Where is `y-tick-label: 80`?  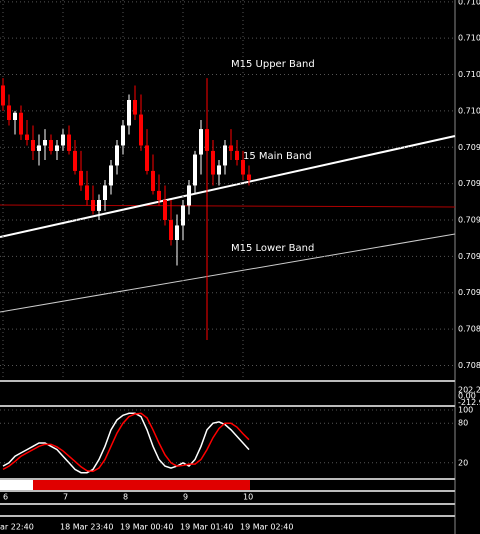 y-tick-label: 80 is located at coordinates (463, 423).